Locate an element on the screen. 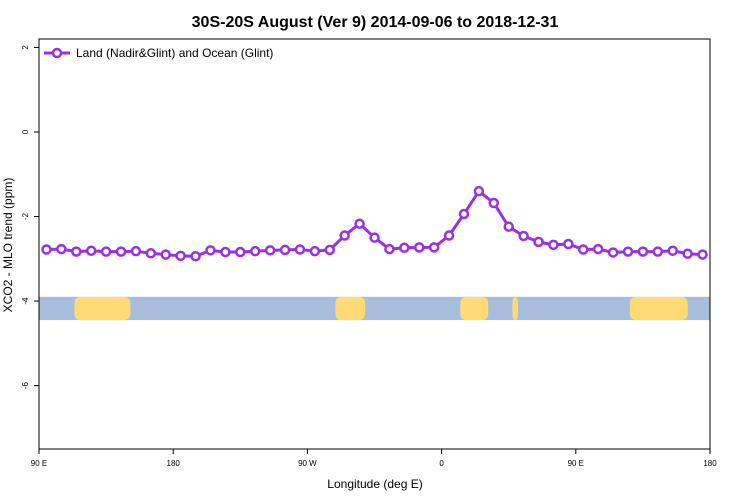  y-tick-label: 0 is located at coordinates (25, 131).